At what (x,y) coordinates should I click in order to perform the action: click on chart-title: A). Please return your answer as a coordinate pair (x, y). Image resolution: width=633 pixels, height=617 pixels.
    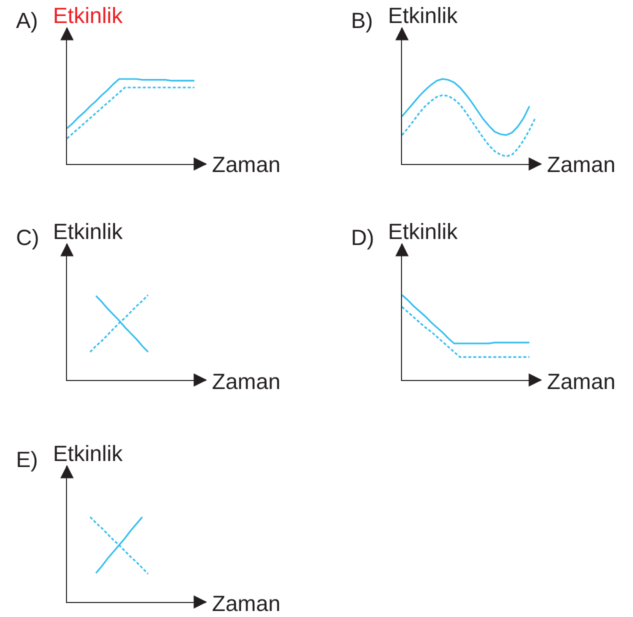
    Looking at the image, I should click on (27, 20).